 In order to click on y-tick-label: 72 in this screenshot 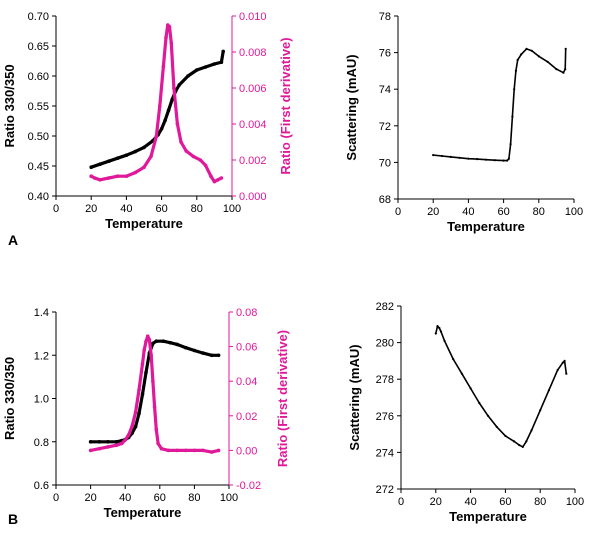, I will do `click(385, 127)`.